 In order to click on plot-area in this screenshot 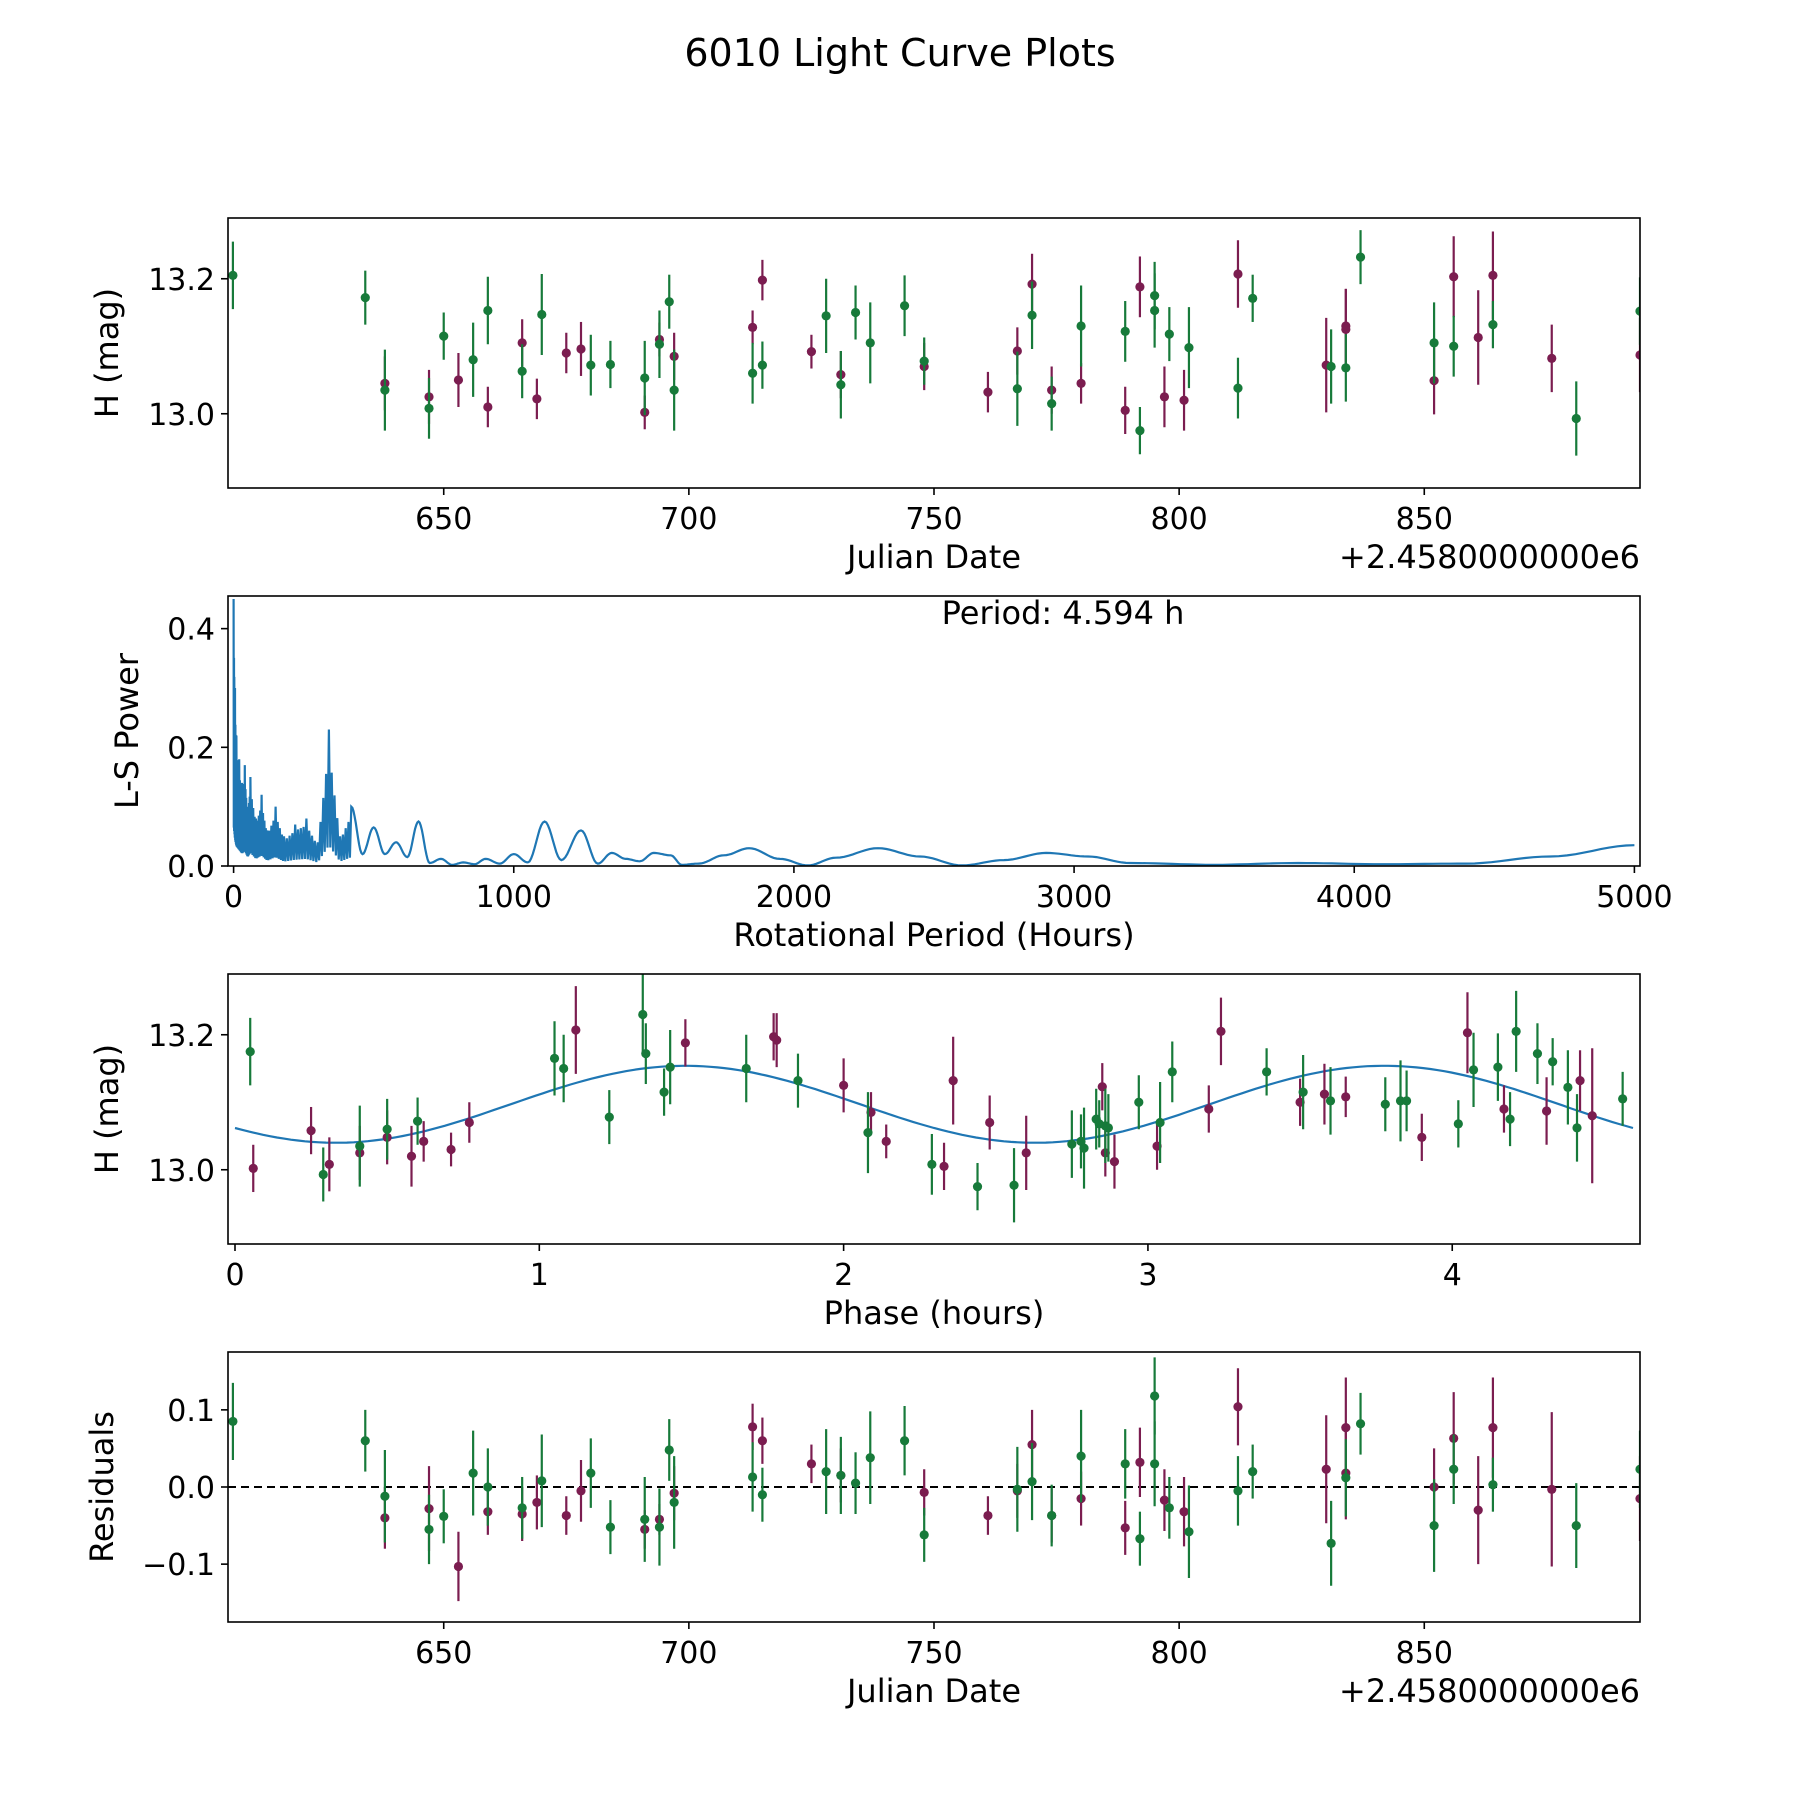, I will do `click(933, 732)`.